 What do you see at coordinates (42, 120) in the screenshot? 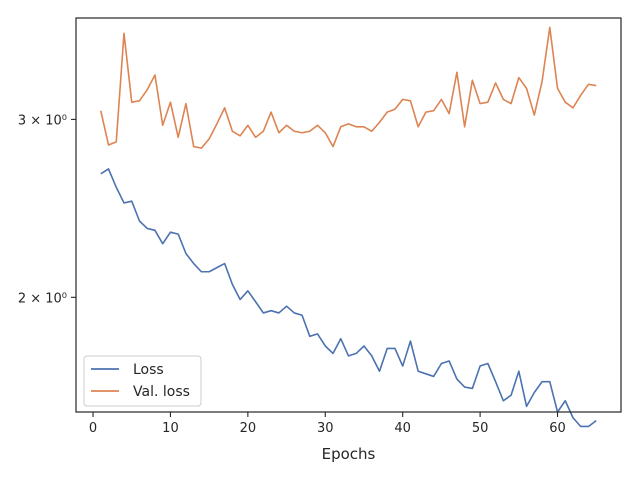
I see `y-tick-label: 3 × 10⁰` at bounding box center [42, 120].